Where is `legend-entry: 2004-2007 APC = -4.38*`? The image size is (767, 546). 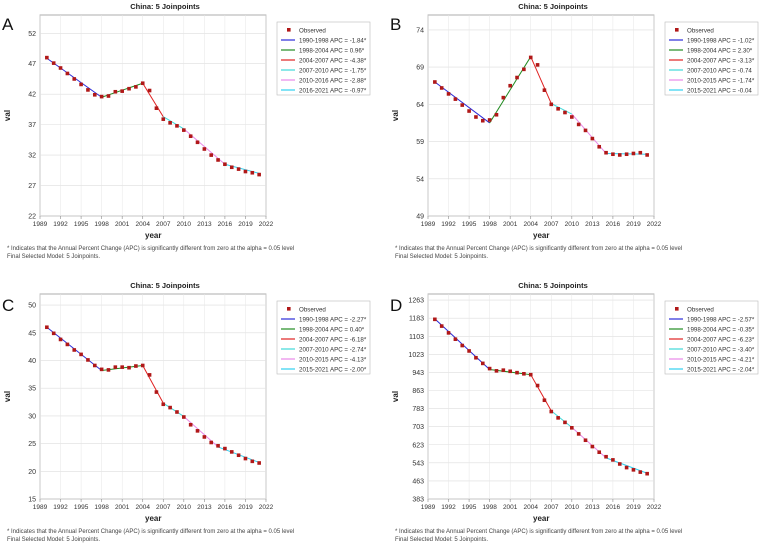 legend-entry: 2004-2007 APC = -4.38* is located at coordinates (333, 60).